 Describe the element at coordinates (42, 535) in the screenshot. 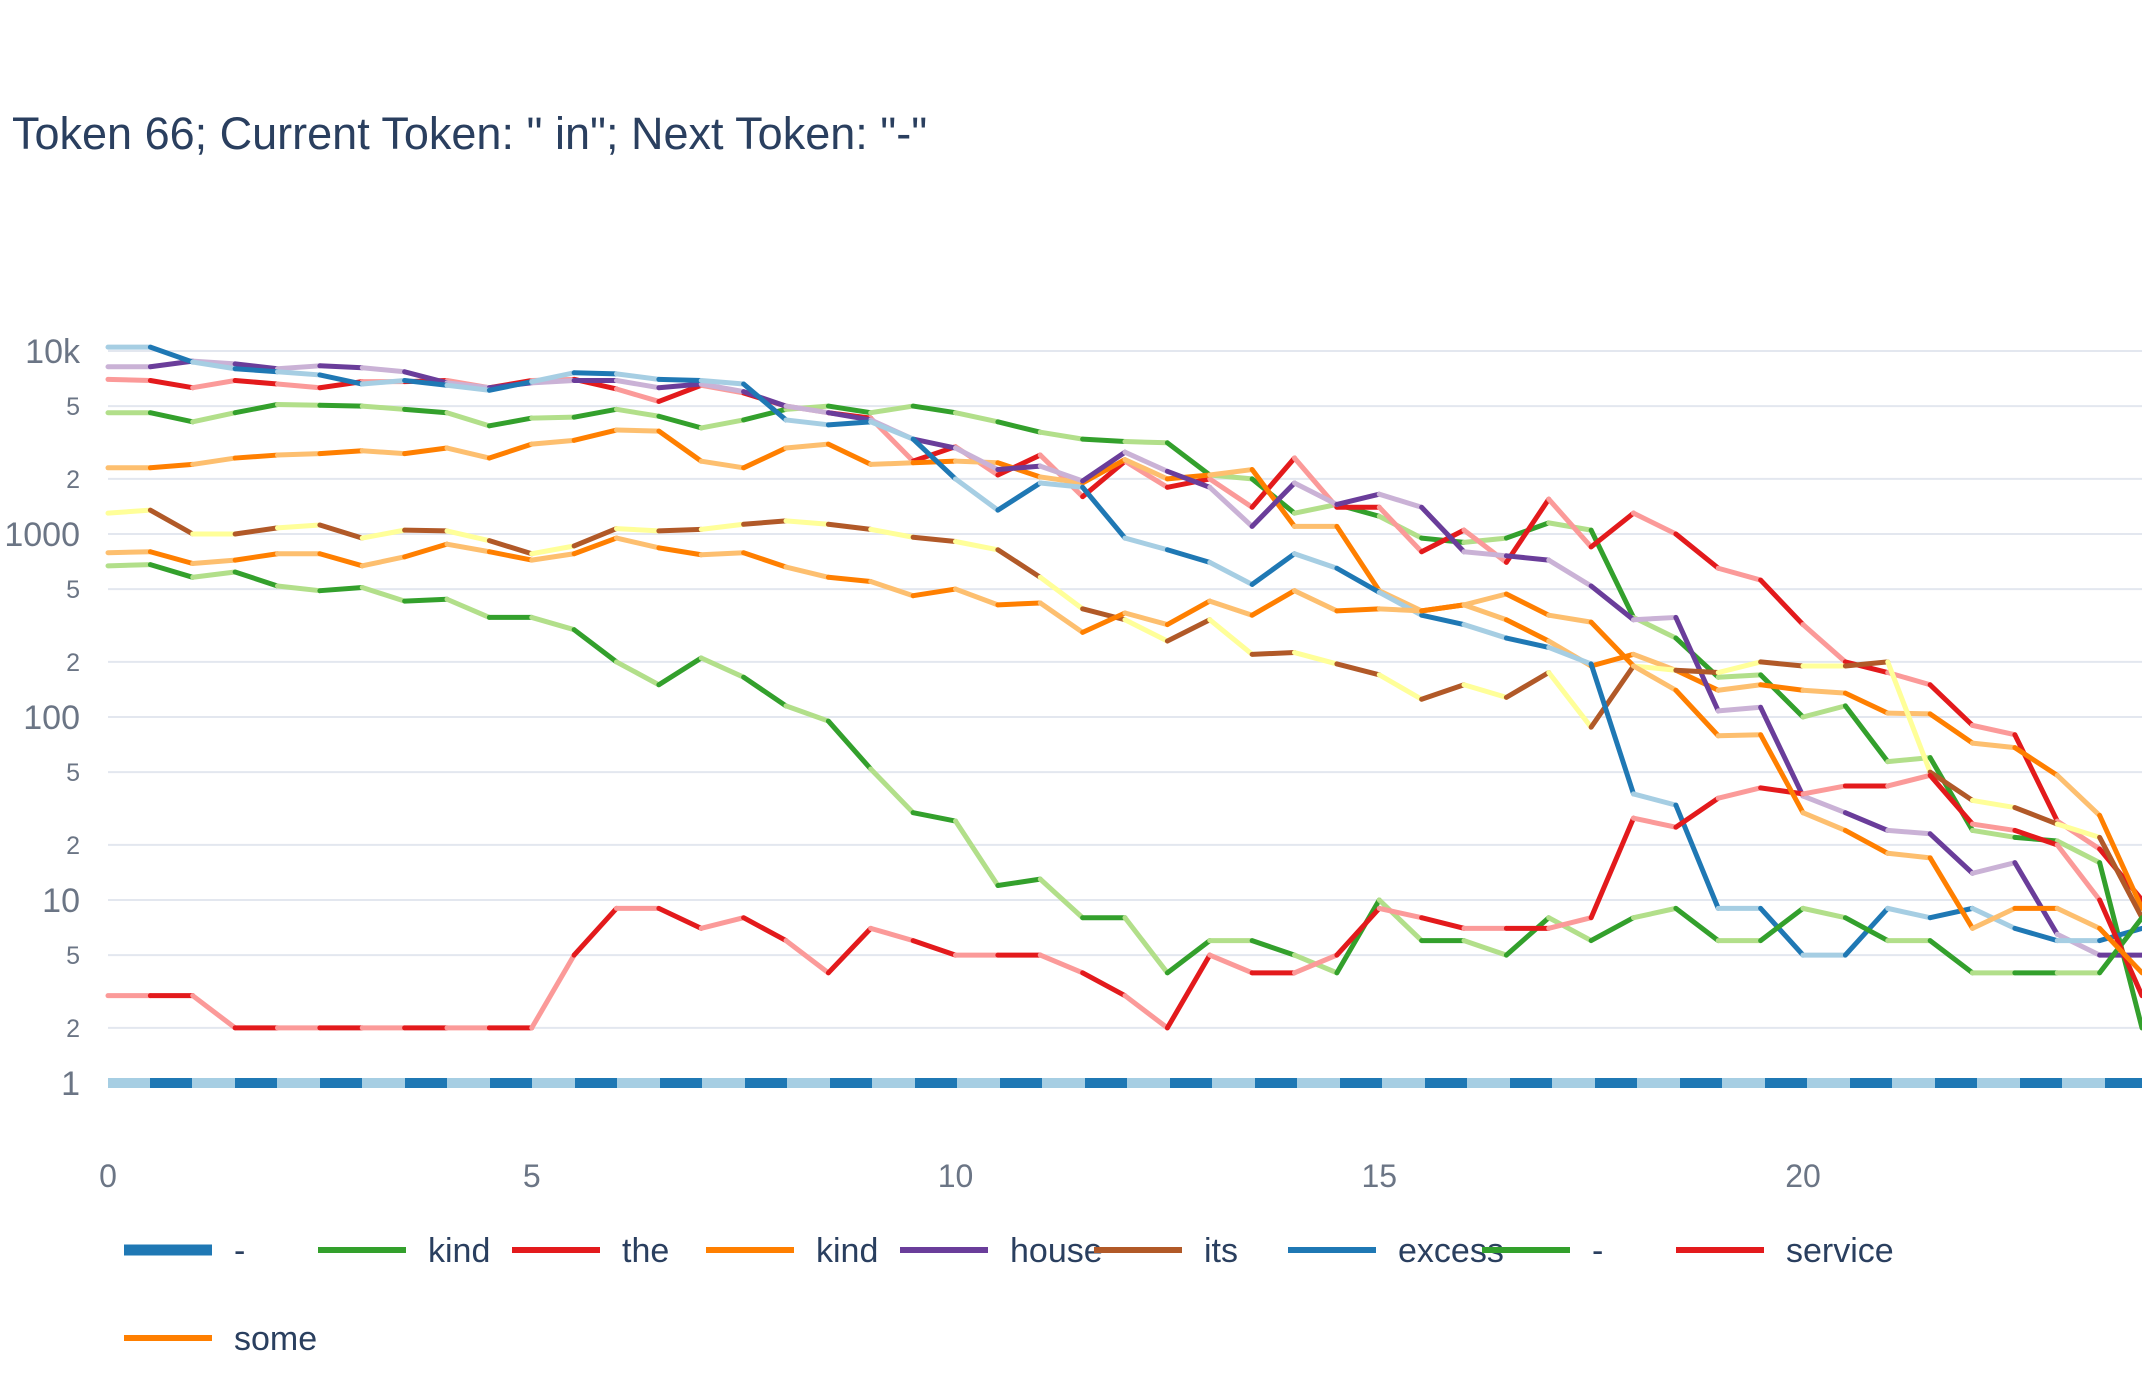

I see `y-tick-label: 1000` at that location.